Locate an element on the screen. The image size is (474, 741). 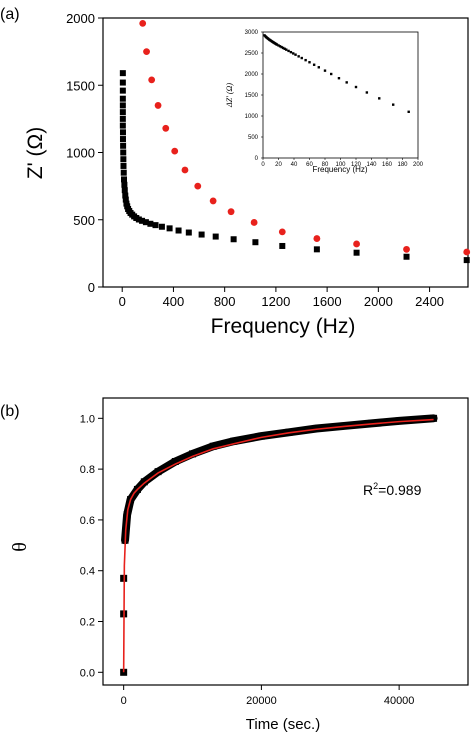
panel-b-y-tick-label-4: 0.8 is located at coordinates (87, 470).